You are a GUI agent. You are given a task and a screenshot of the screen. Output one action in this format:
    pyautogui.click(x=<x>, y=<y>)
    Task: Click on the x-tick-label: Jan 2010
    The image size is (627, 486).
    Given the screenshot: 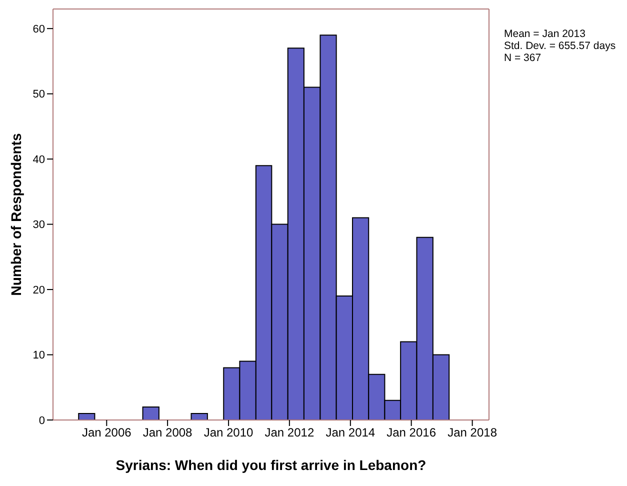 What is the action you would take?
    pyautogui.click(x=229, y=433)
    